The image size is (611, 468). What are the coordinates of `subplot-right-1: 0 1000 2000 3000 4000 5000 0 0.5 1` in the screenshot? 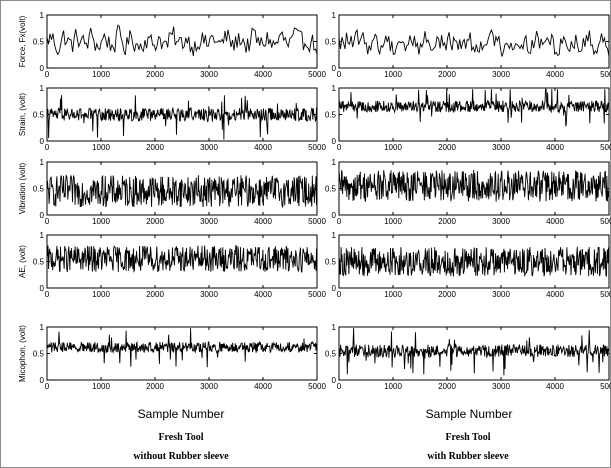 It's located at (468, 118).